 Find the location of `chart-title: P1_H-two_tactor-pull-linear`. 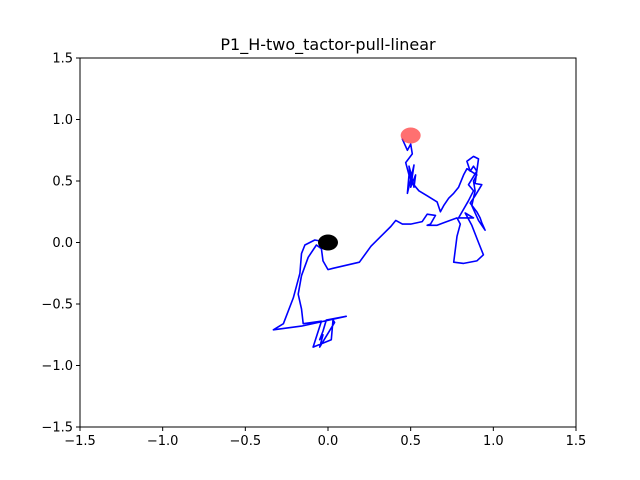

chart-title: P1_H-two_tactor-pull-linear is located at coordinates (328, 45).